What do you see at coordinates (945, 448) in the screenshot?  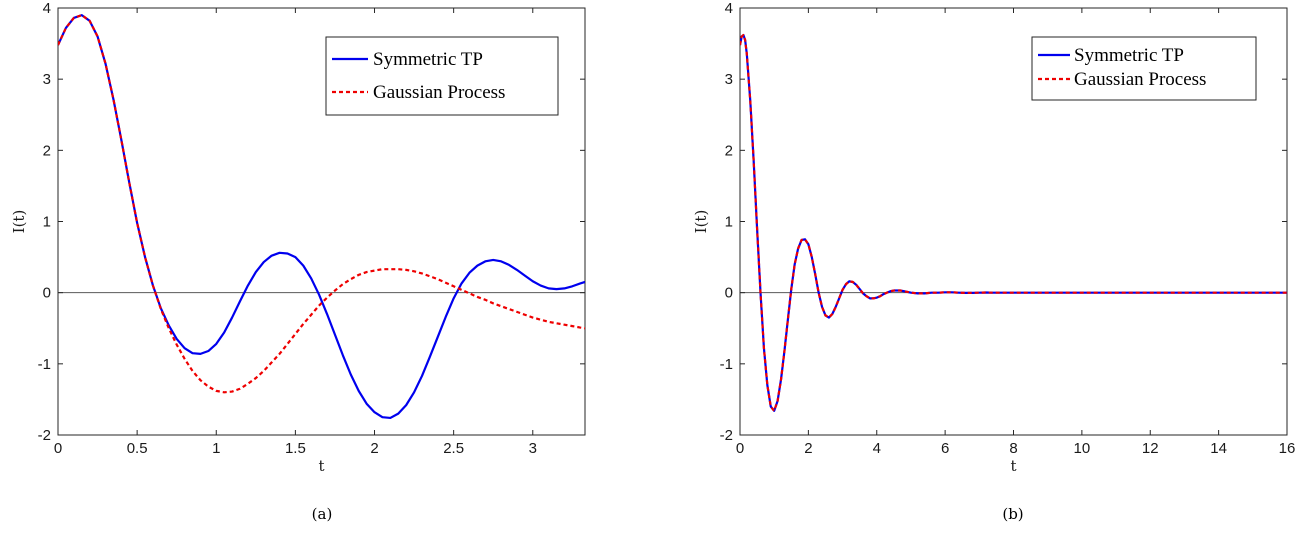 I see `x-tick-label: 6` at bounding box center [945, 448].